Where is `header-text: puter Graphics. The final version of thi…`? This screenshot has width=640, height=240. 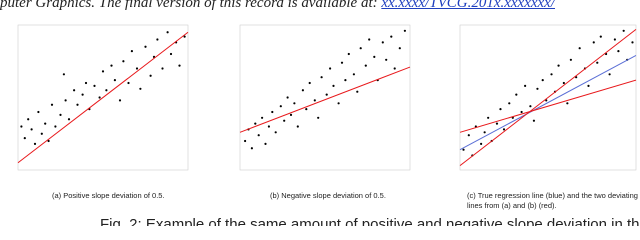 header-text: puter Graphics. The final version of thi… is located at coordinates (191, 5).